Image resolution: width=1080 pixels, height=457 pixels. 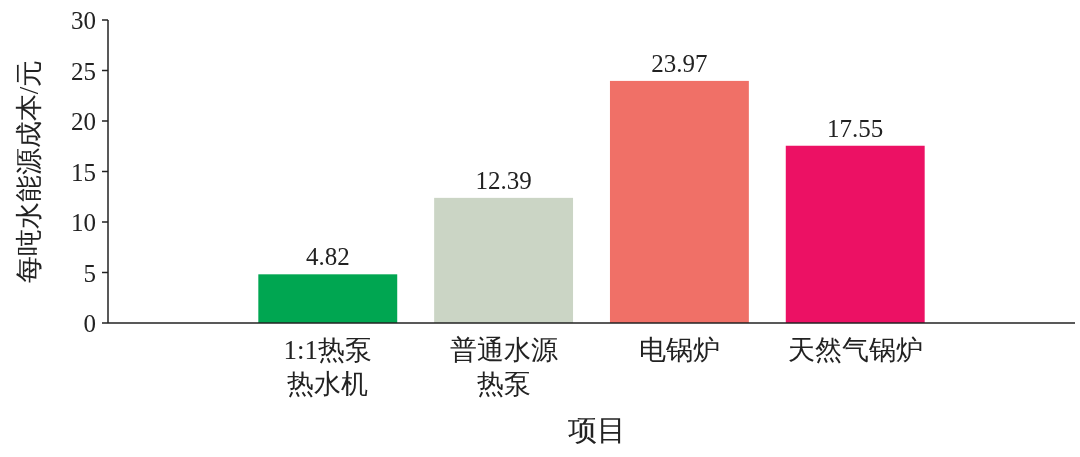 What do you see at coordinates (89, 323) in the screenshot?
I see `y-tick-label: 0` at bounding box center [89, 323].